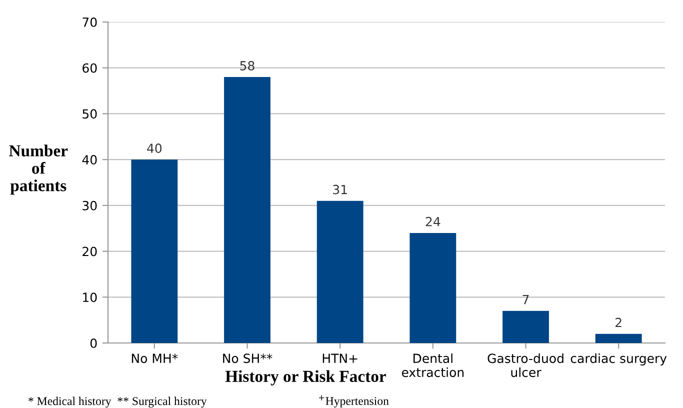  What do you see at coordinates (526, 365) in the screenshot?
I see `x-tick-label: Gastro-duod ulcer` at bounding box center [526, 365].